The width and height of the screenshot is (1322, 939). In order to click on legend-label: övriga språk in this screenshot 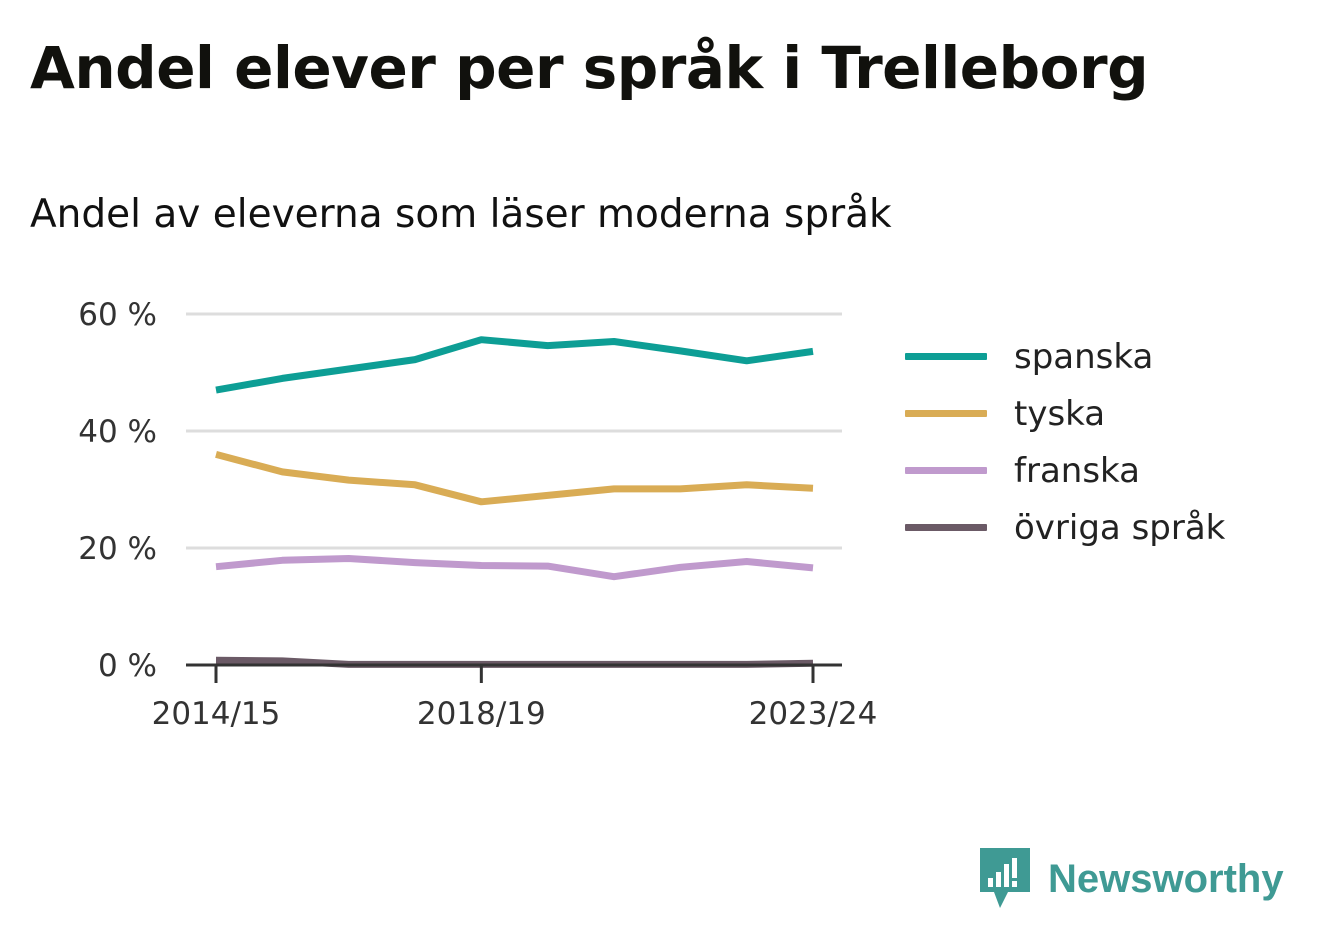, I will do `click(1120, 527)`.